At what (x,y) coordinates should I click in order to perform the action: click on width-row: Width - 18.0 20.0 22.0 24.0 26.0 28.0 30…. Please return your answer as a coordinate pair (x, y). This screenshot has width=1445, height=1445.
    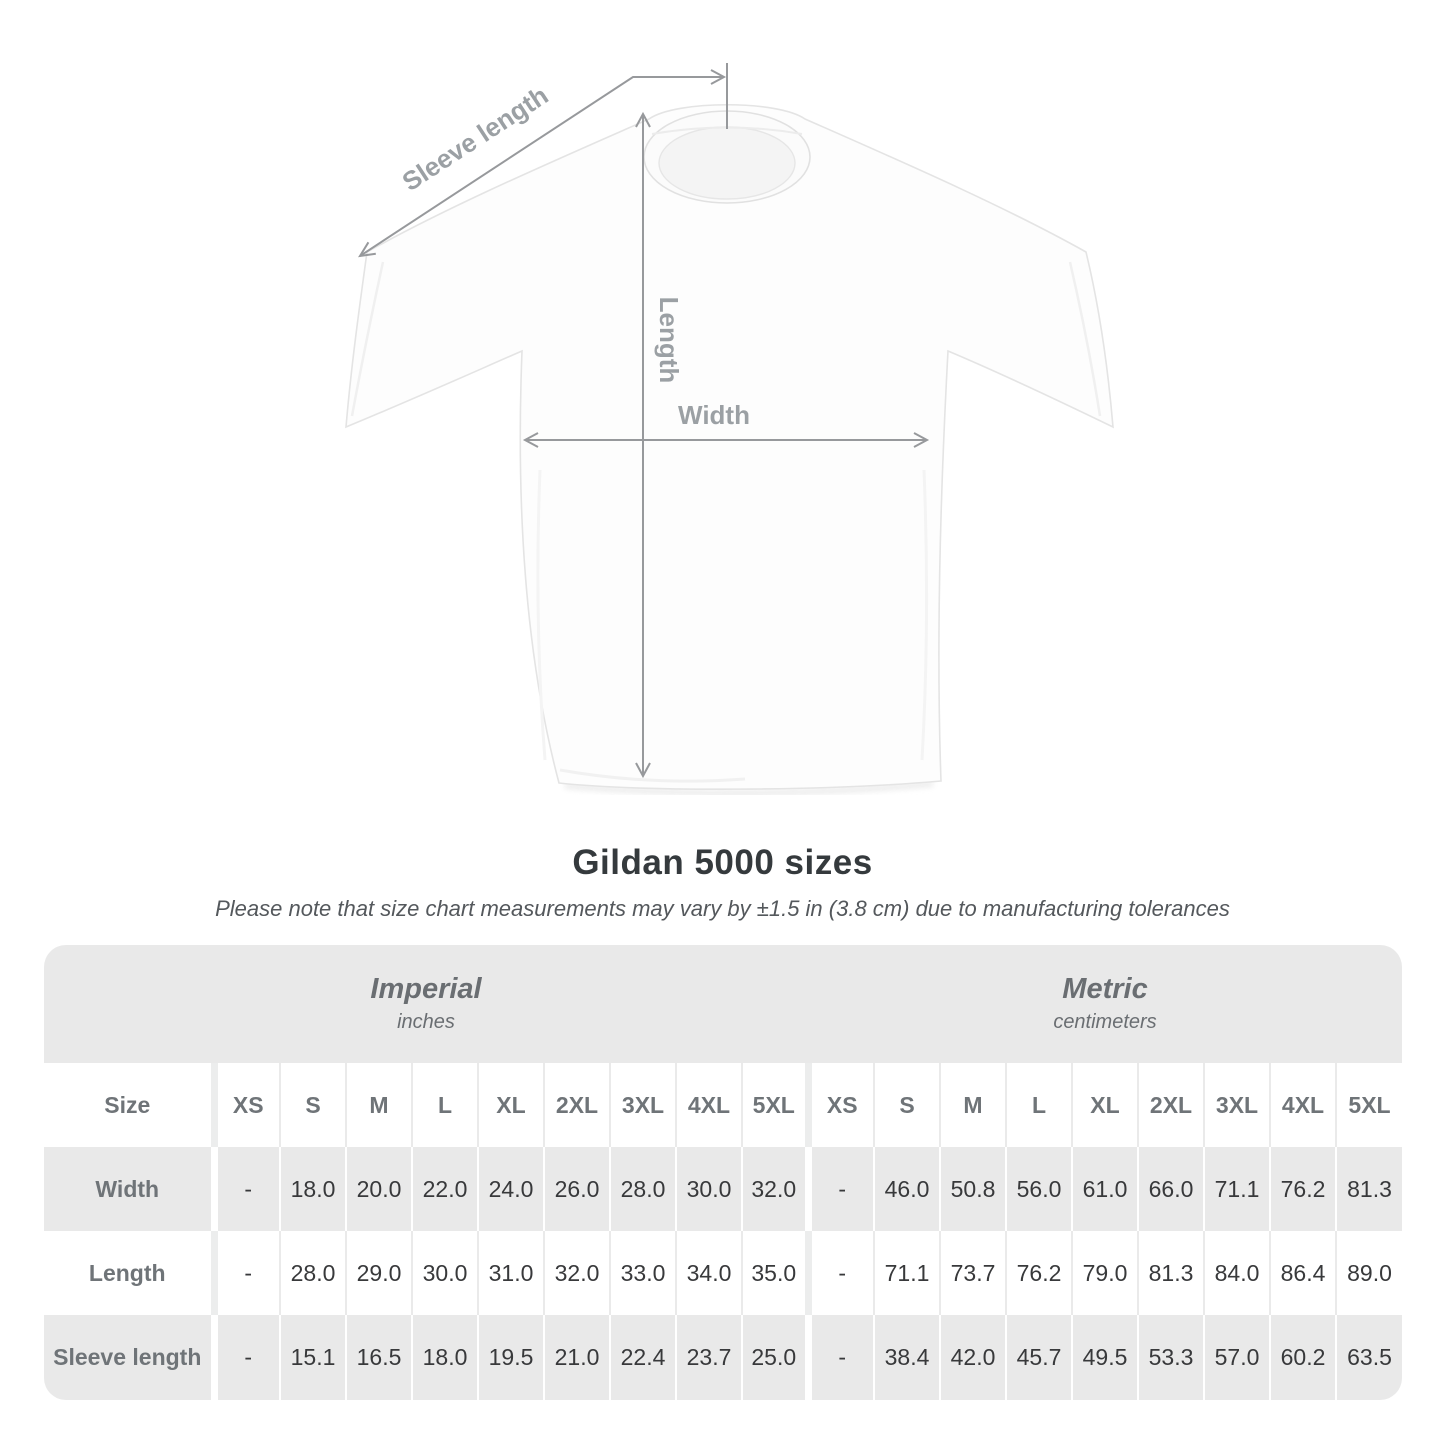
    Looking at the image, I should click on (723, 1189).